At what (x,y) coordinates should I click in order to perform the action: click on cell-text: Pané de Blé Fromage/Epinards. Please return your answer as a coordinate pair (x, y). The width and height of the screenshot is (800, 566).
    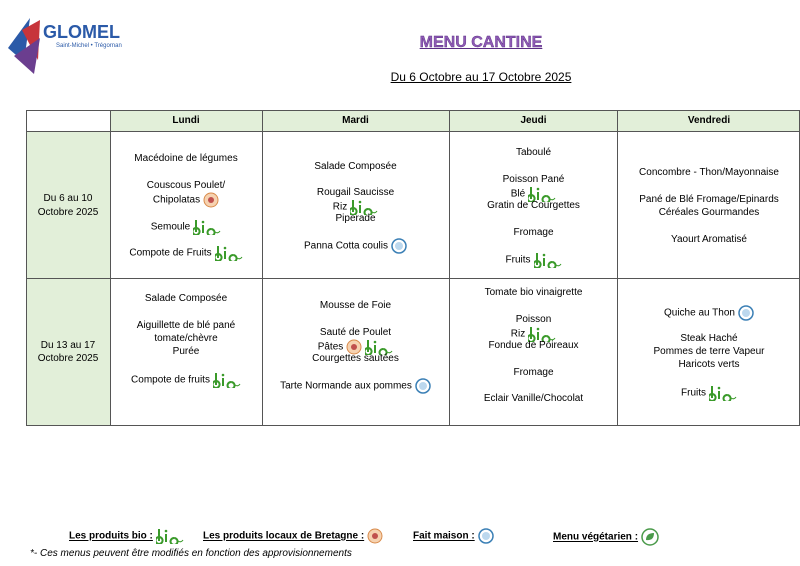
    Looking at the image, I should click on (709, 200).